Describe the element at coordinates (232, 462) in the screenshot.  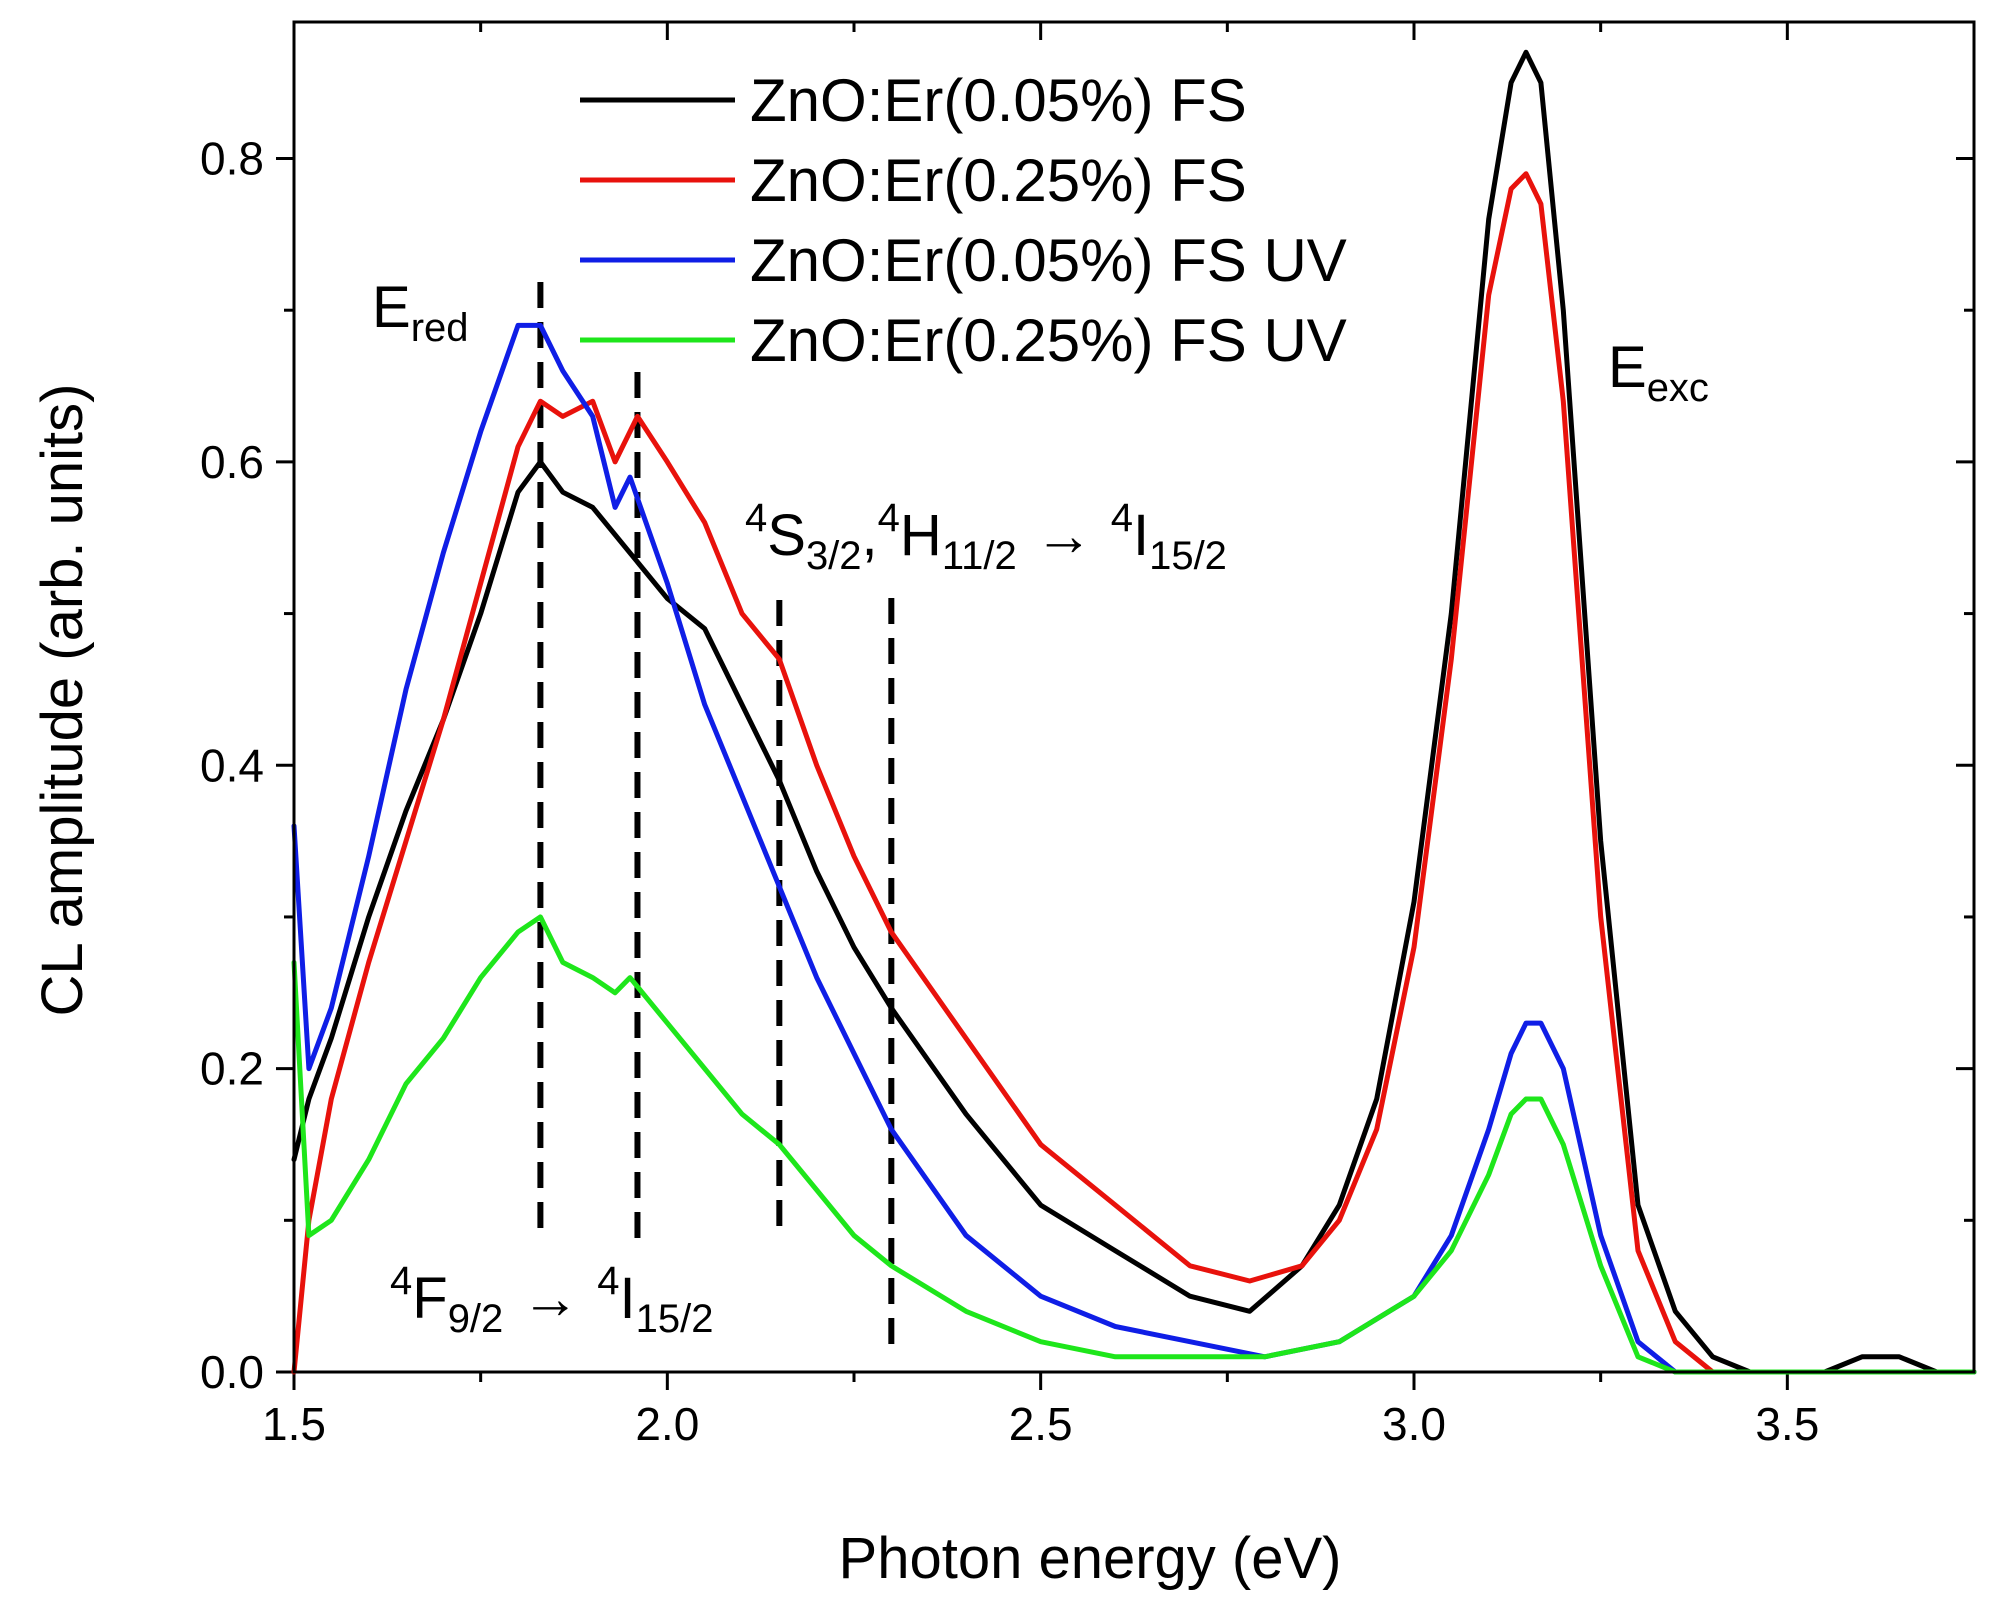
I see `y-tick-label: 0.6` at that location.